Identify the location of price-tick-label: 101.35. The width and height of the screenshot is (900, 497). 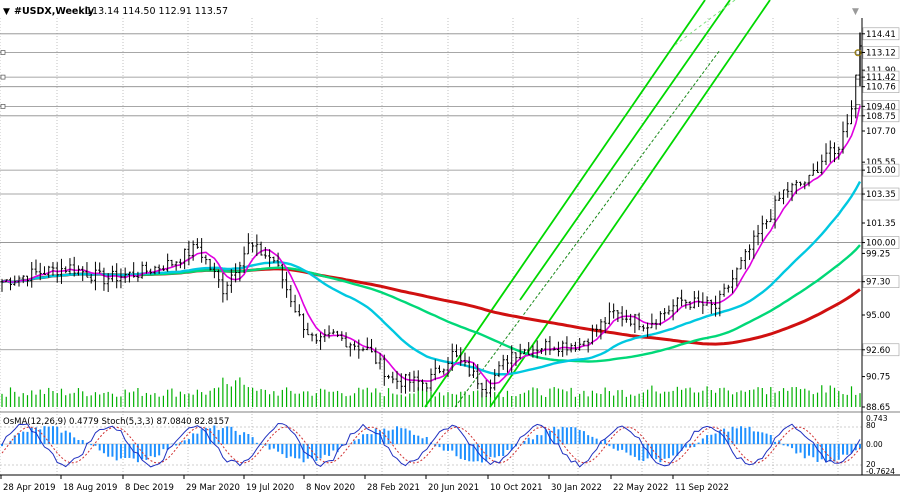
(881, 224).